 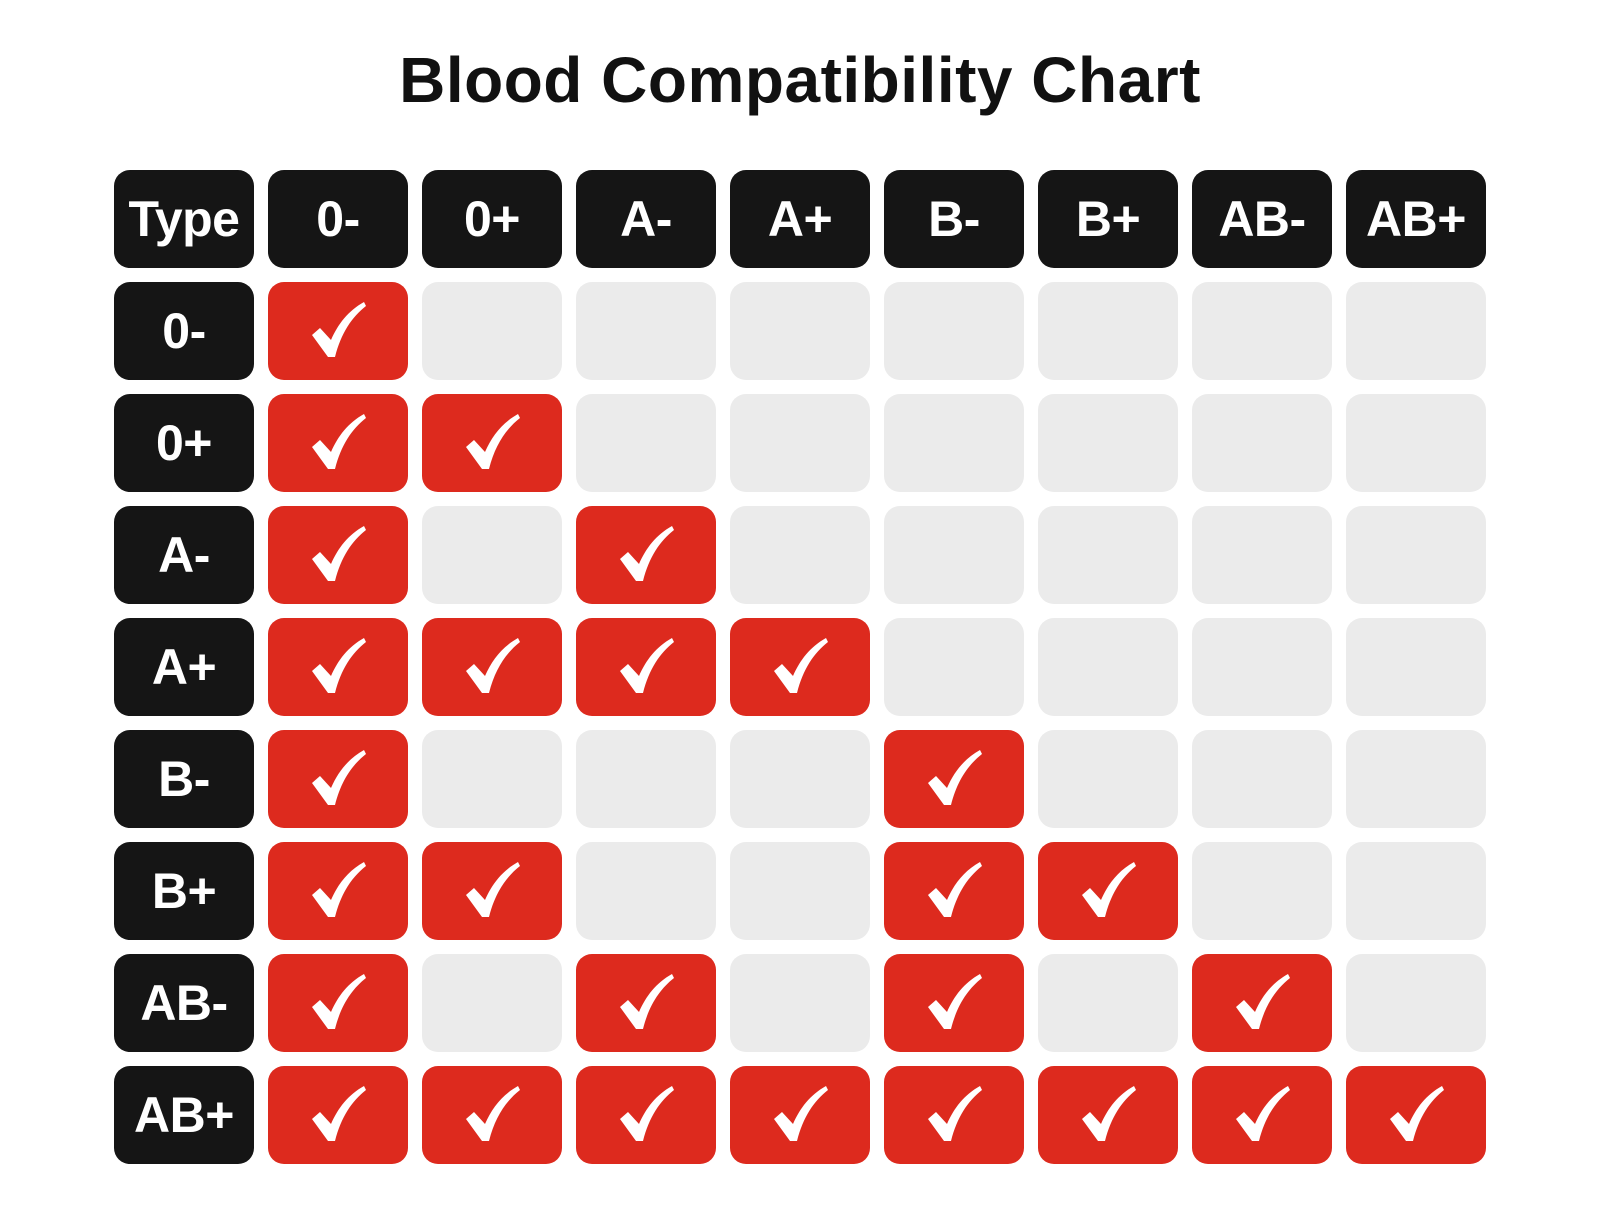 What do you see at coordinates (646, 891) in the screenshot?
I see `empty-cell-r5-c2` at bounding box center [646, 891].